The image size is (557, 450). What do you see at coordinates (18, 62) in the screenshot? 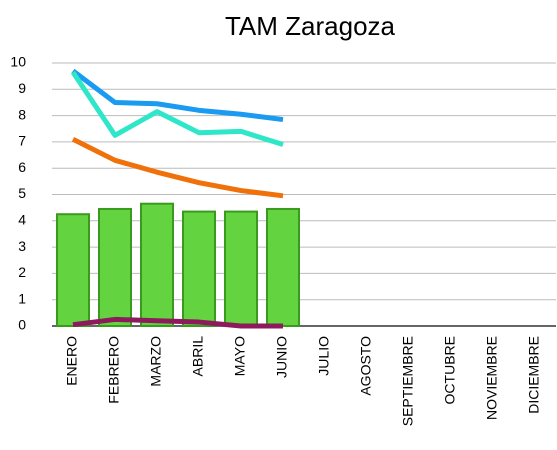
I see `y-tick-label: 10` at bounding box center [18, 62].